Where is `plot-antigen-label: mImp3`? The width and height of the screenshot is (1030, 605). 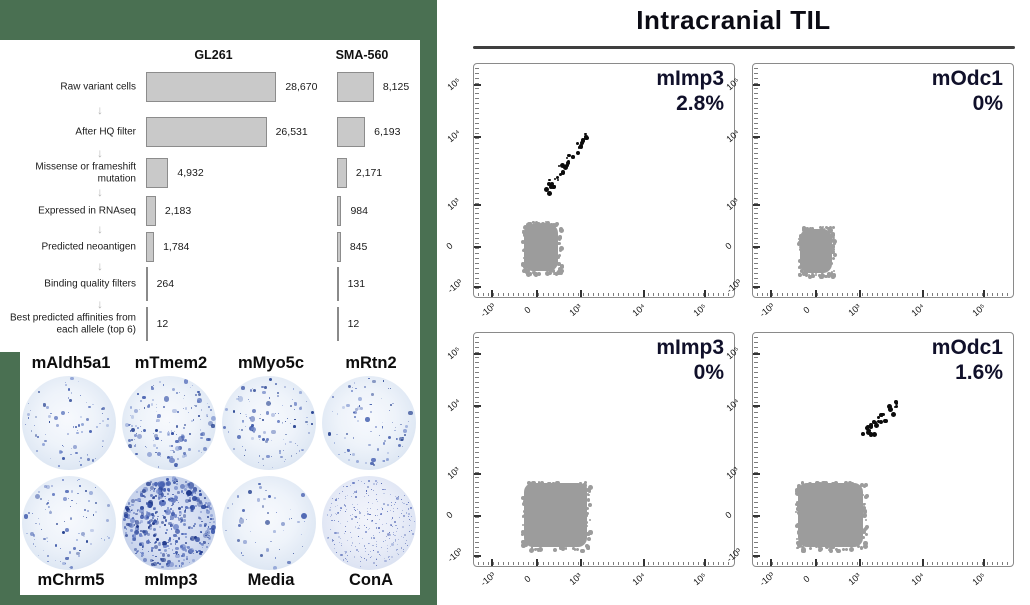 plot-antigen-label: mImp3 is located at coordinates (690, 347).